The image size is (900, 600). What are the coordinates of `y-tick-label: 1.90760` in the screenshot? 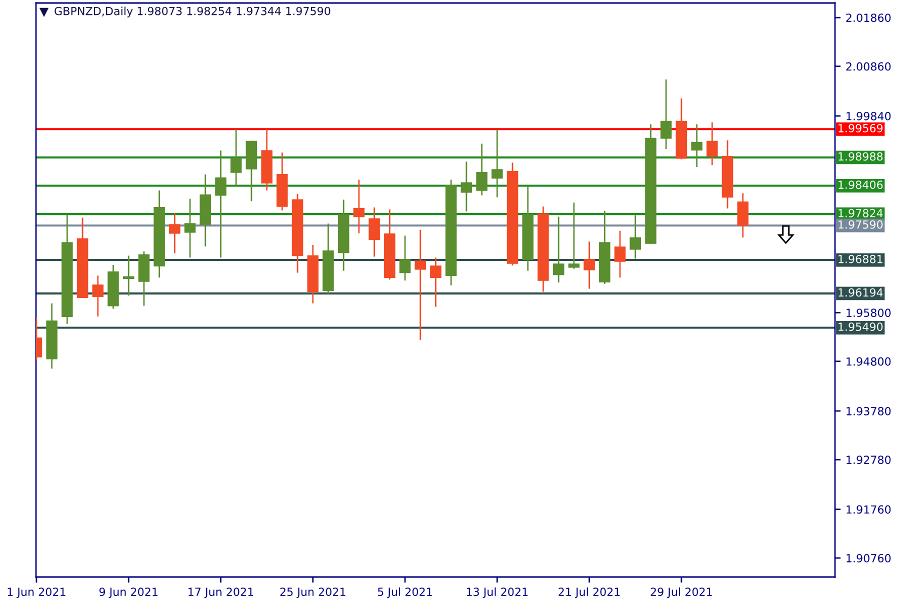 It's located at (868, 558).